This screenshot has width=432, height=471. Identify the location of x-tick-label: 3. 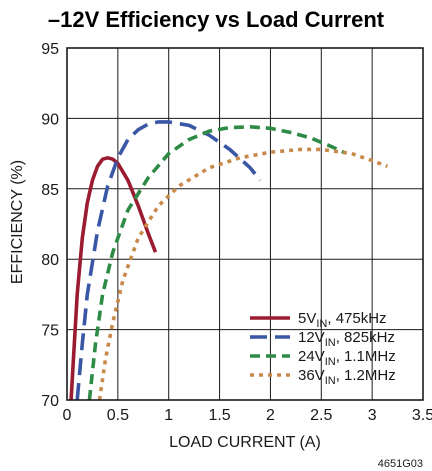
(372, 415).